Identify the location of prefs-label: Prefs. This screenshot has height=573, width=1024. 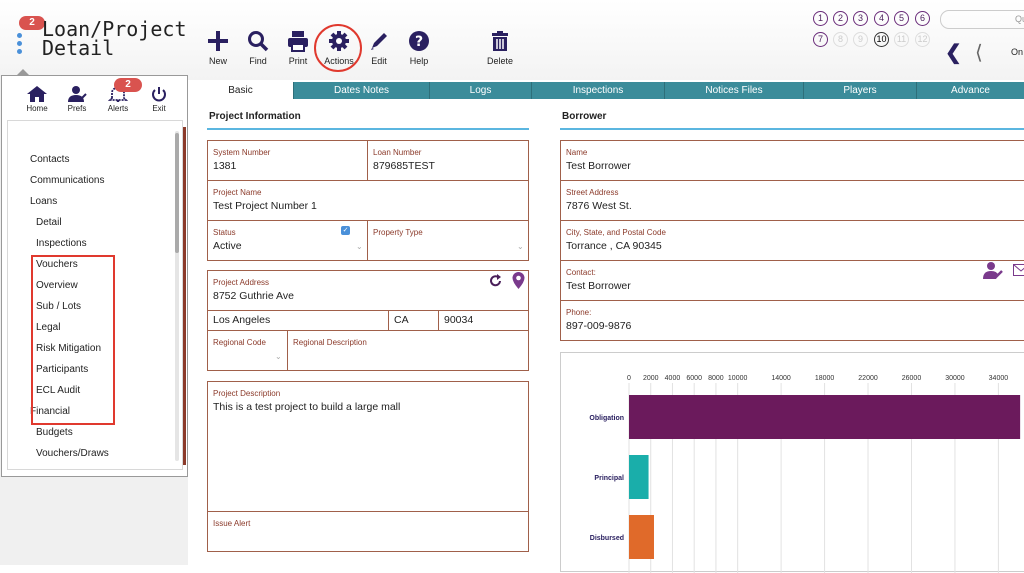
(77, 108).